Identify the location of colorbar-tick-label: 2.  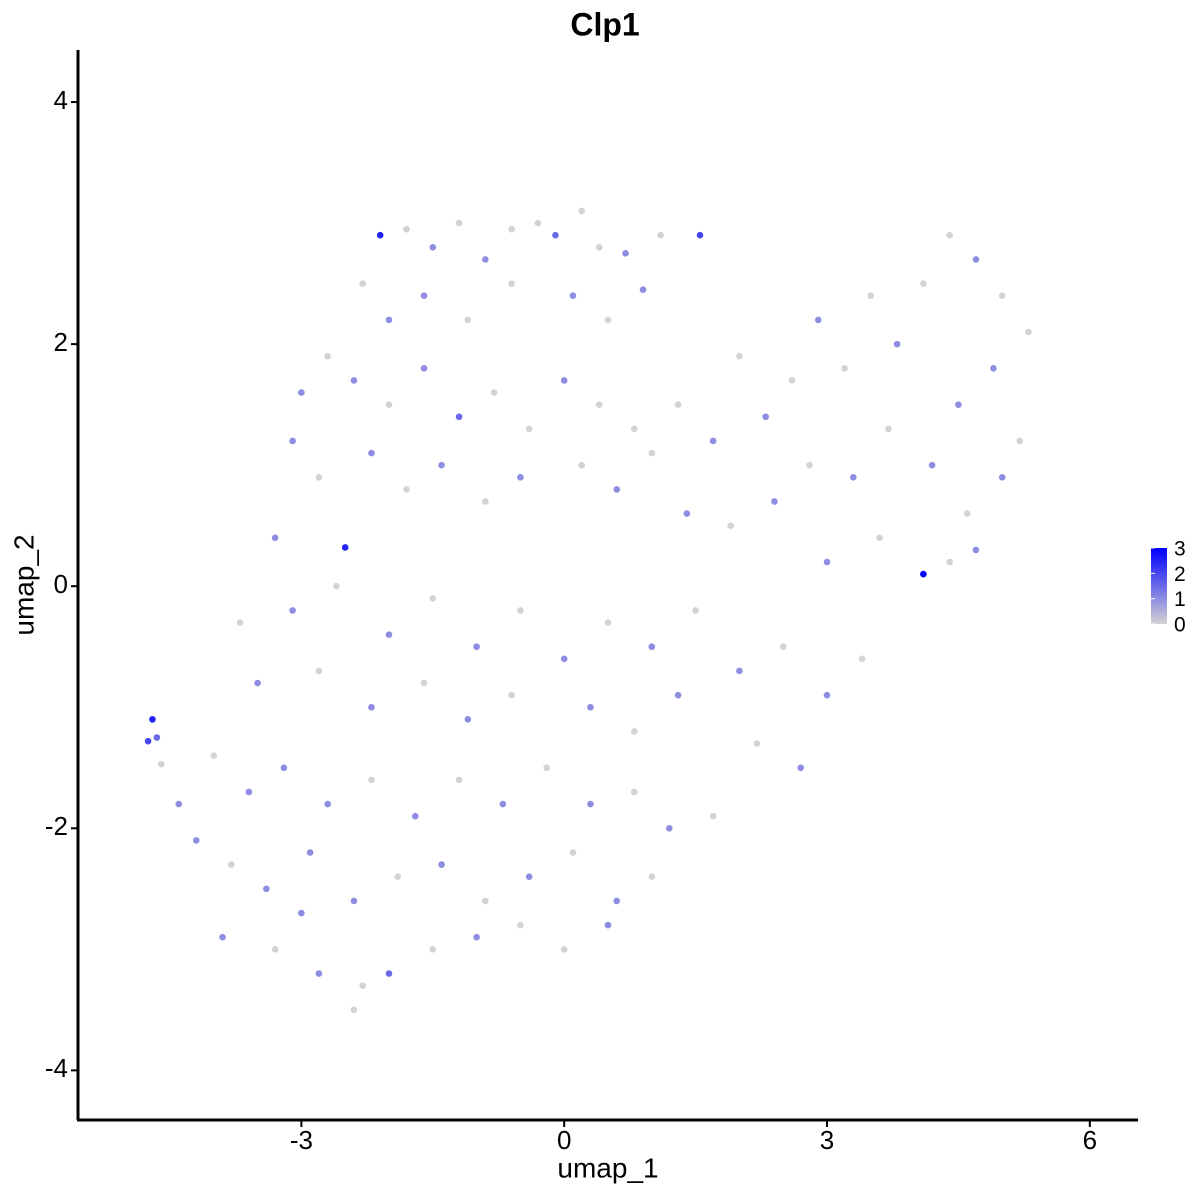
(1180, 574).